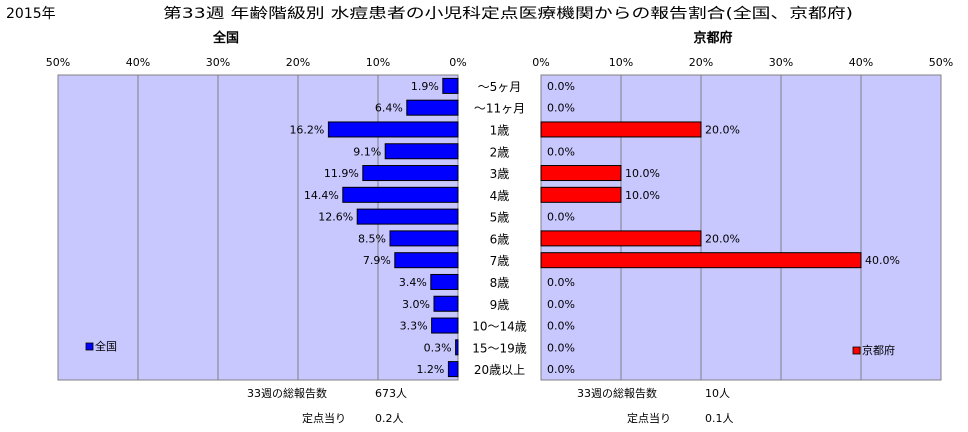  I want to click on national-total-label: 33週の総報告数, so click(287, 393).